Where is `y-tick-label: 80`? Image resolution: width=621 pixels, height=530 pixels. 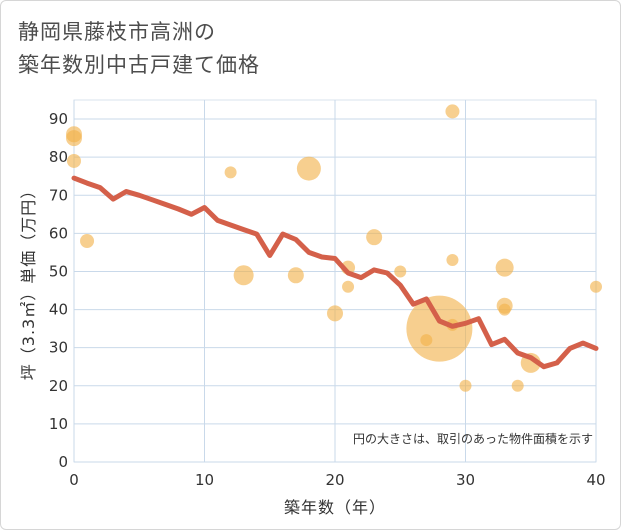
y-tick-label: 80 is located at coordinates (58, 157).